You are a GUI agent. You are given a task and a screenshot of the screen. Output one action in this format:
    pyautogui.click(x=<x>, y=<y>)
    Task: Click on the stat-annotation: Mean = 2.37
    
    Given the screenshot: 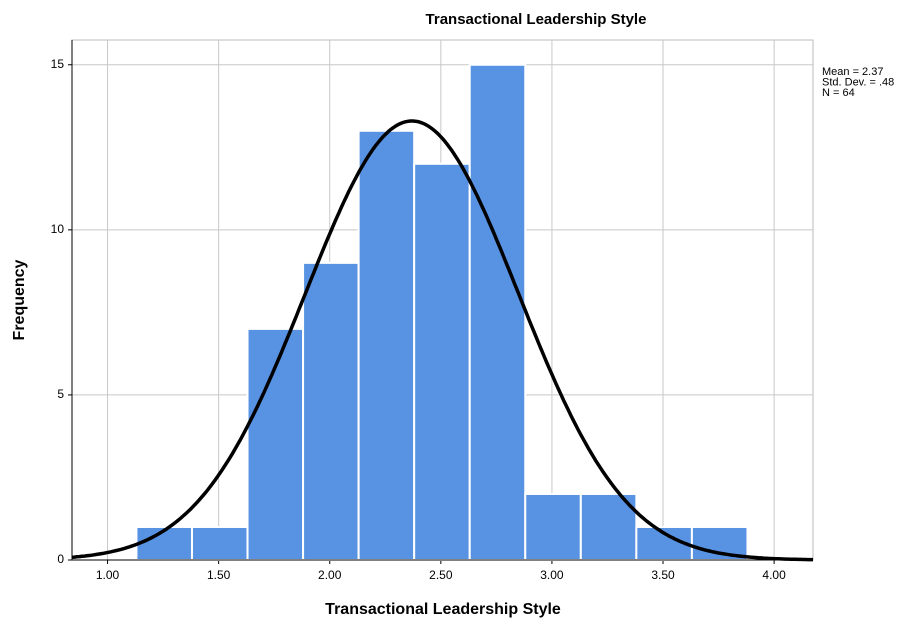 What is the action you would take?
    pyautogui.click(x=852, y=72)
    